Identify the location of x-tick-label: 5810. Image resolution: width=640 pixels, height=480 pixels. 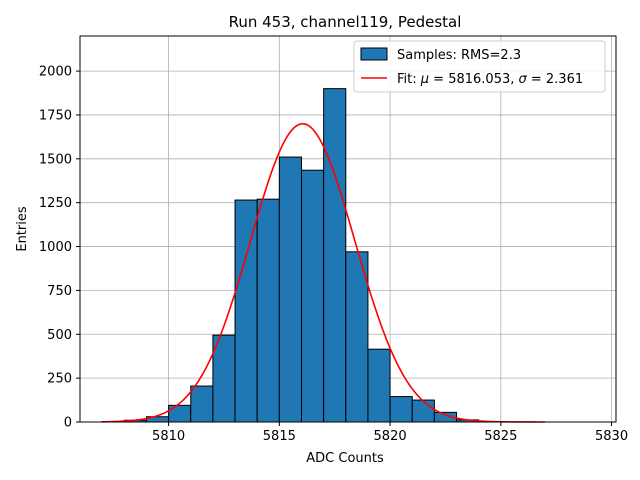
(168, 436).